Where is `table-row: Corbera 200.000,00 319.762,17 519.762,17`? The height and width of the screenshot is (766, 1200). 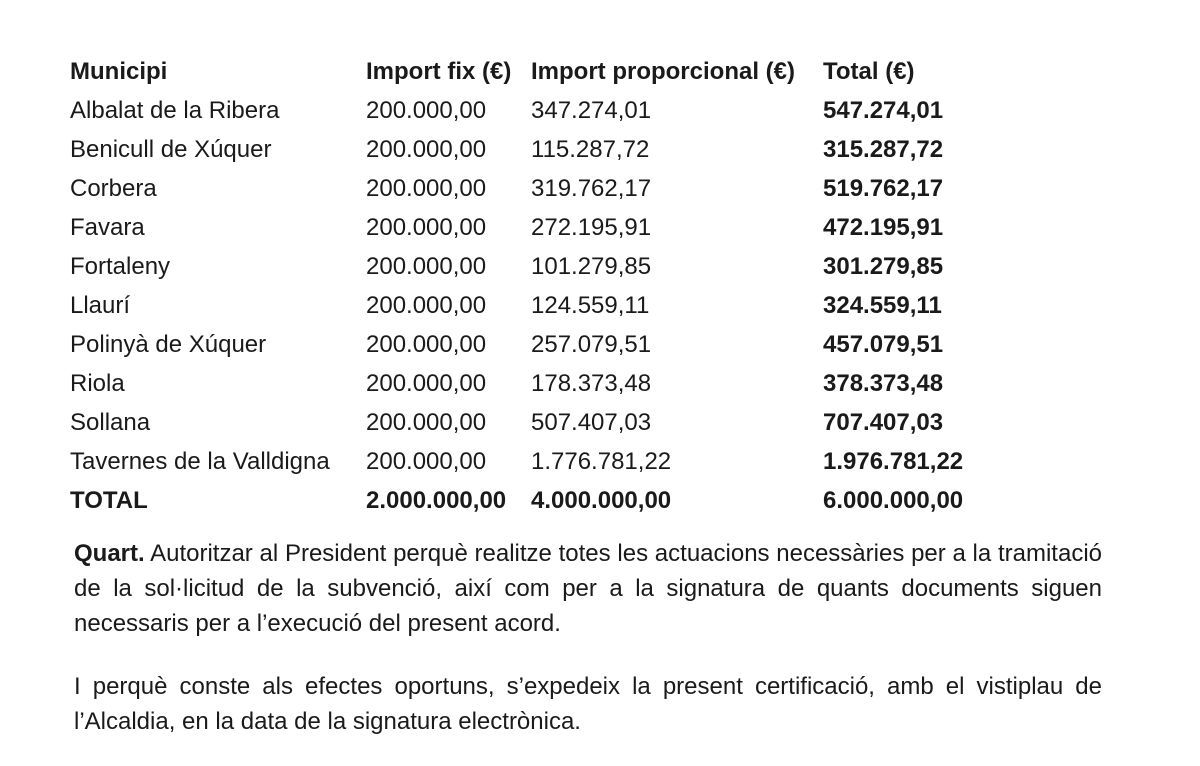 table-row: Corbera 200.000,00 319.762,17 519.762,17 is located at coordinates (526, 188).